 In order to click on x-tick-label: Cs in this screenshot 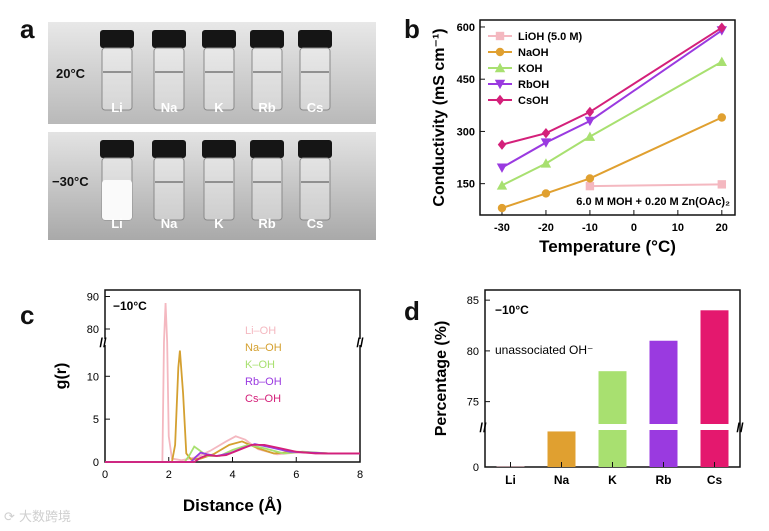, I will do `click(715, 480)`.